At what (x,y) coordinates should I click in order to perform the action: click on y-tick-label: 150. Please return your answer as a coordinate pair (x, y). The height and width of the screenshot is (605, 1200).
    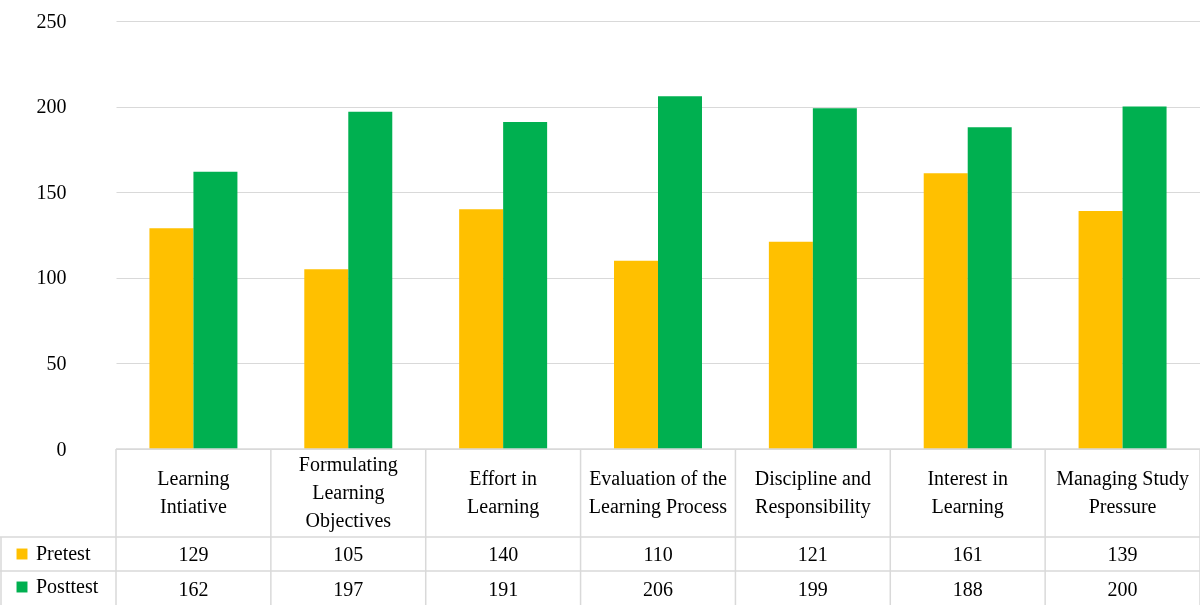
    Looking at the image, I should click on (51, 191).